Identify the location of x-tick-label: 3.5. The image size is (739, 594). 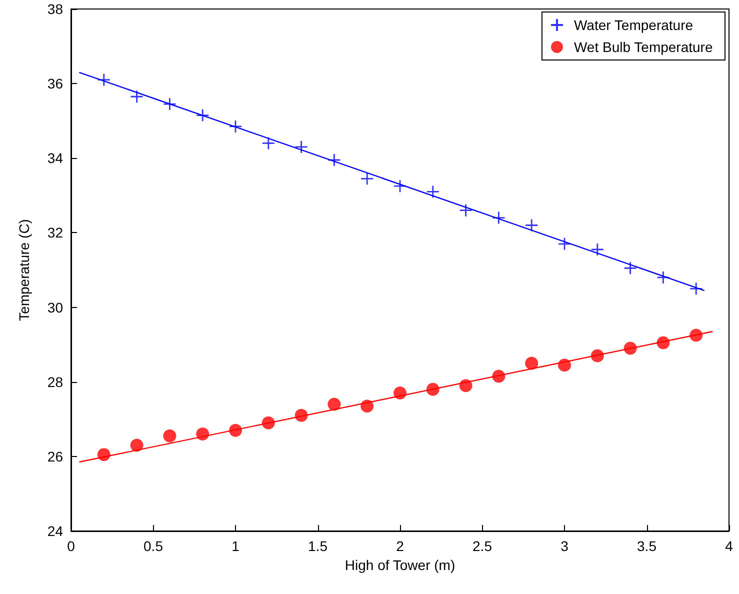
(647, 546).